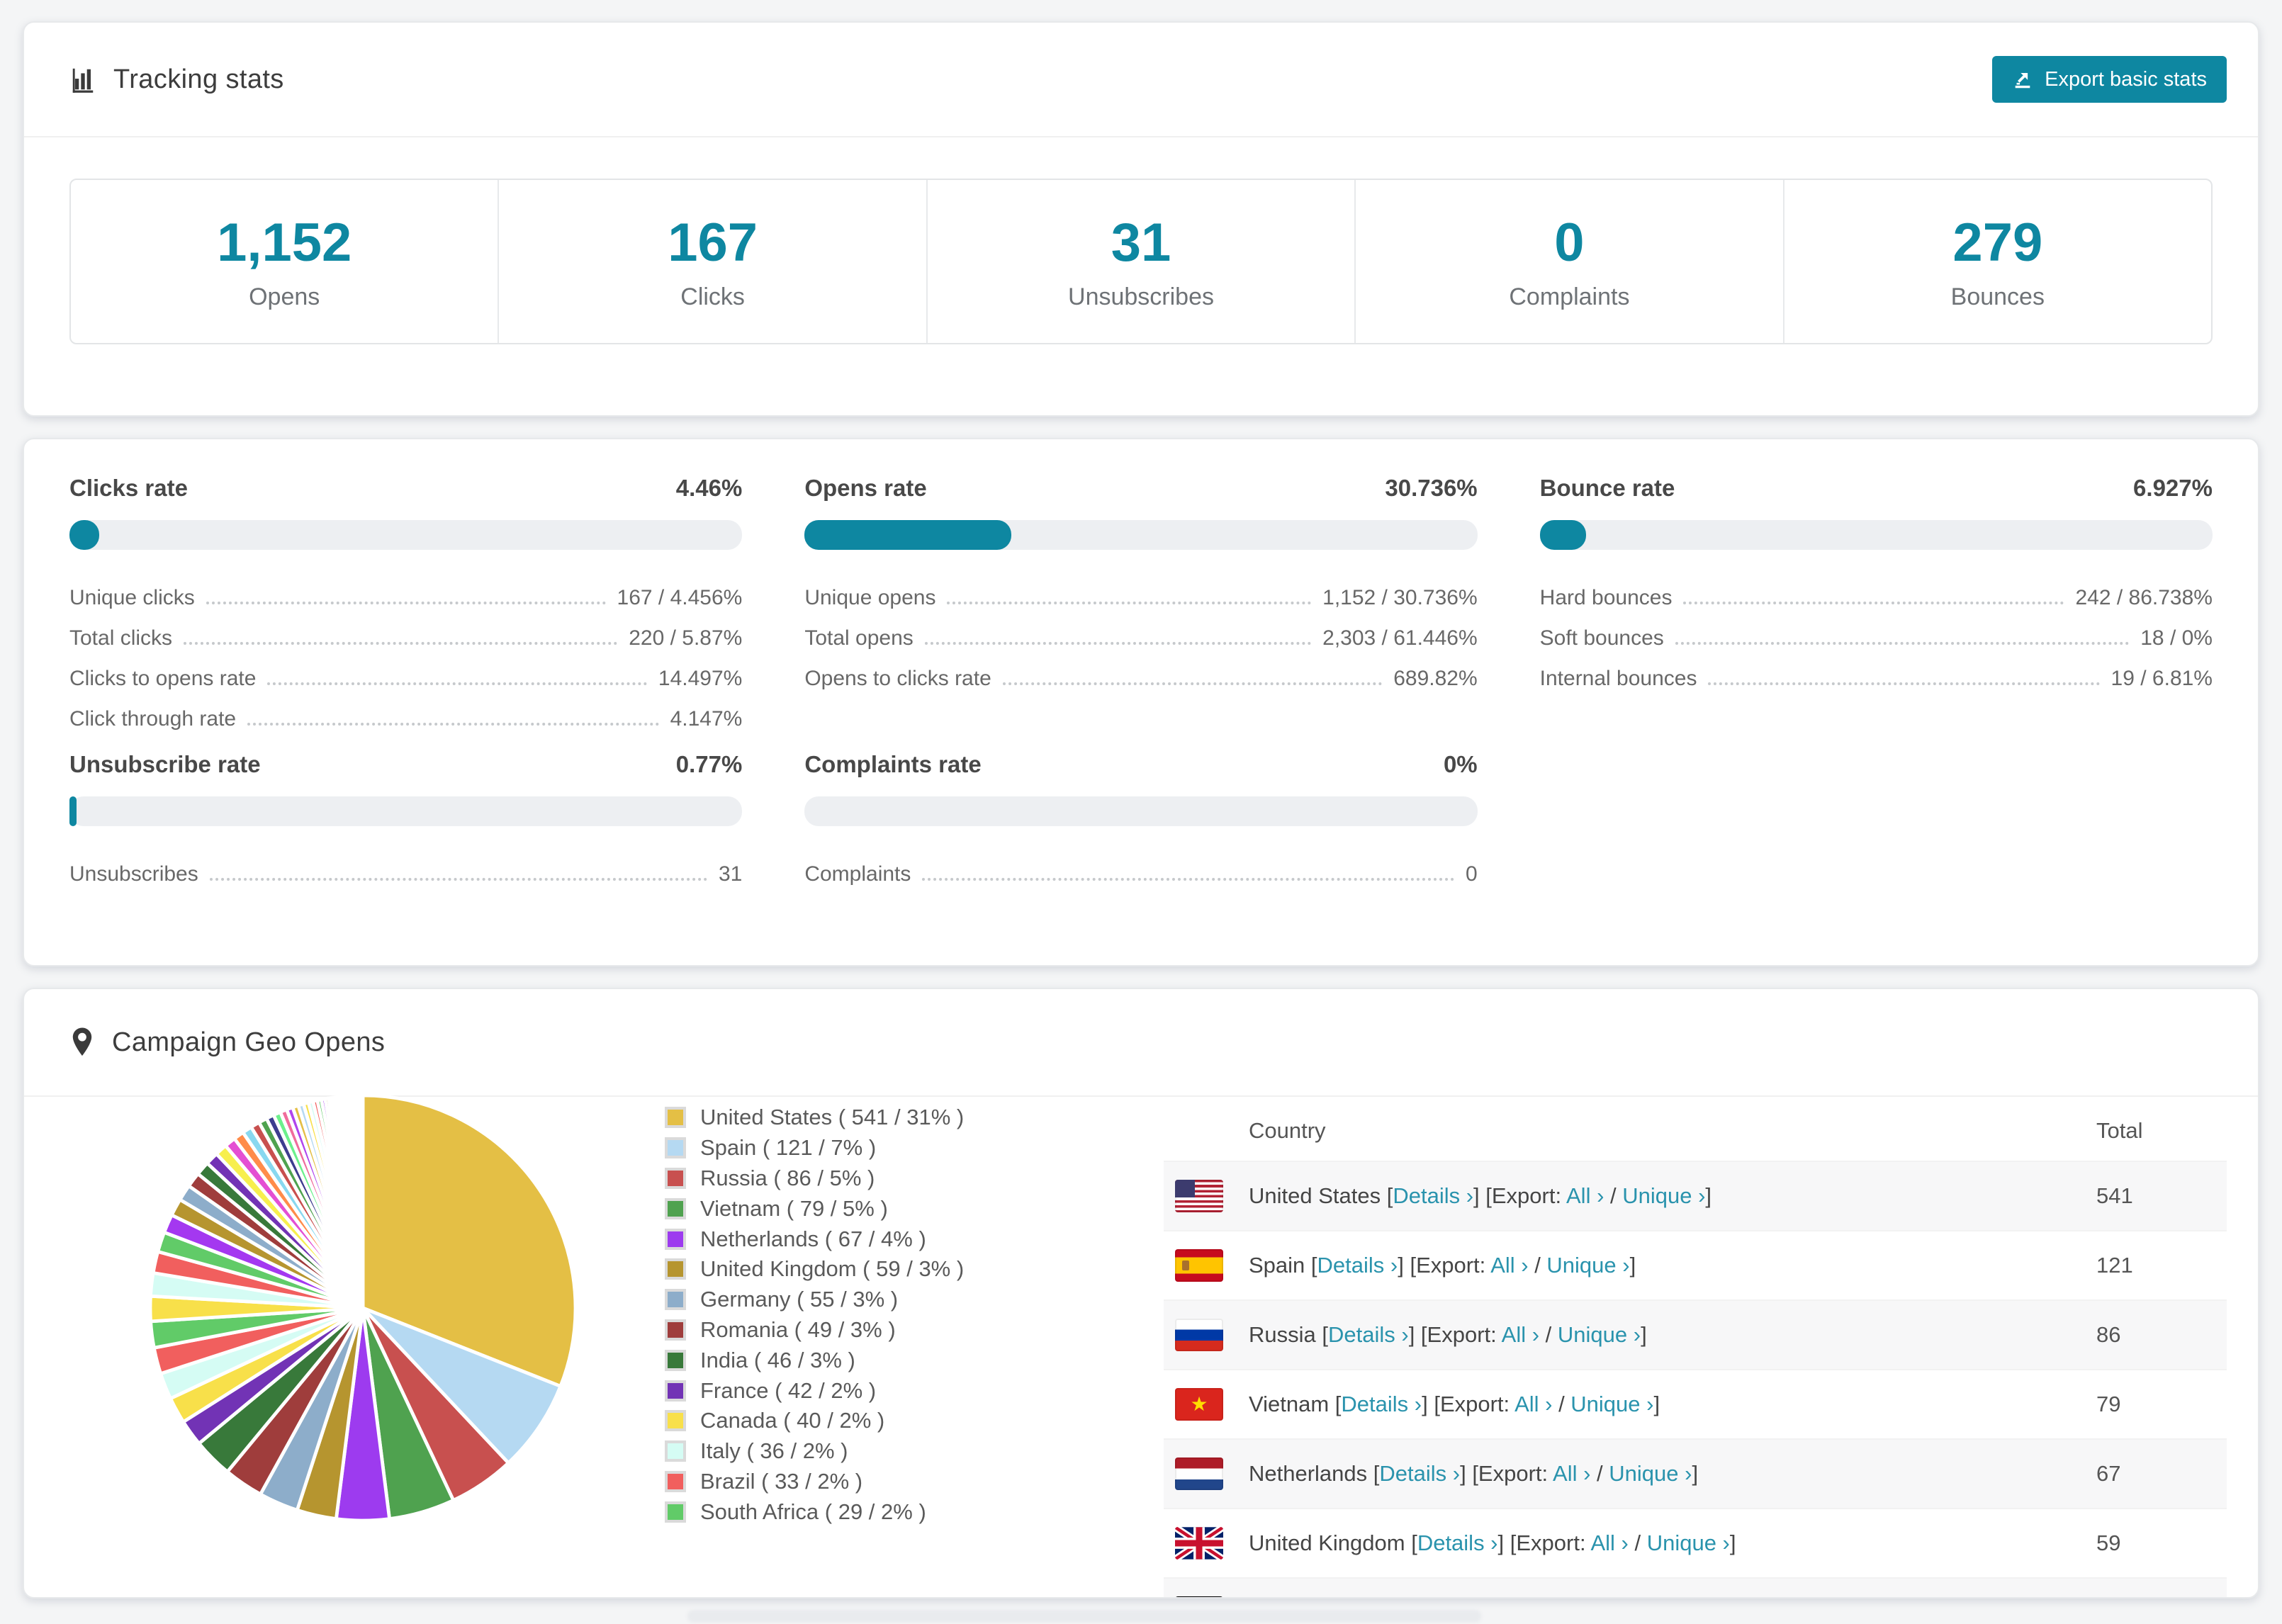 This screenshot has height=1624, width=2282. I want to click on legend-label: Canada ( 40 / 2% ), so click(792, 1420).